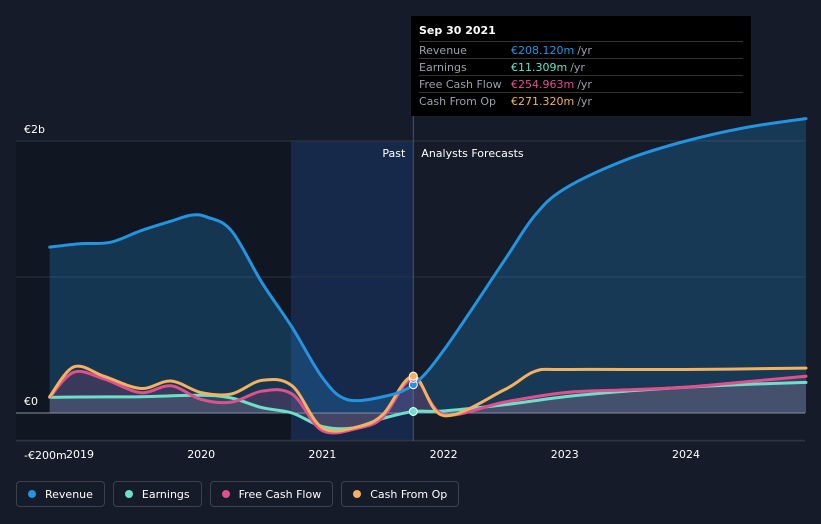 The height and width of the screenshot is (524, 821). Describe the element at coordinates (34, 129) in the screenshot. I see `y-tick-label: €2b` at that location.